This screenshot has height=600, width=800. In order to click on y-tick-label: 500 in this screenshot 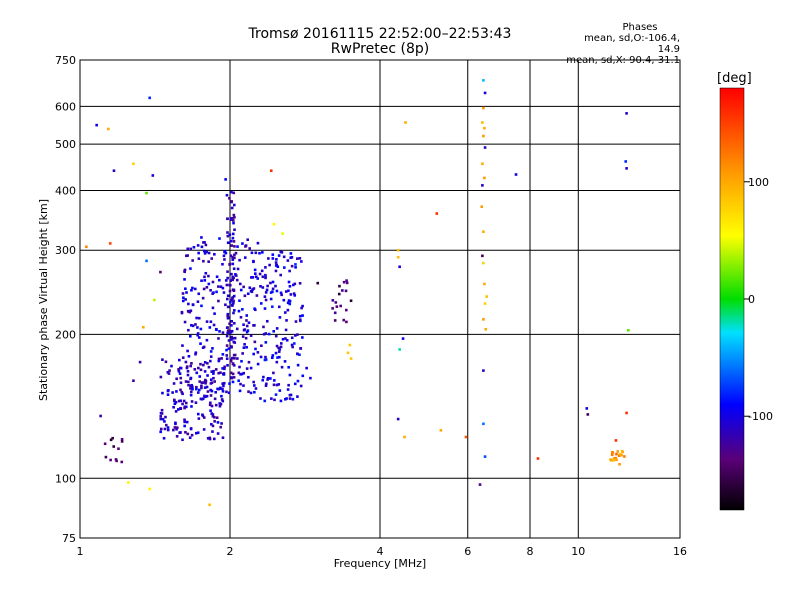, I will do `click(65, 144)`.